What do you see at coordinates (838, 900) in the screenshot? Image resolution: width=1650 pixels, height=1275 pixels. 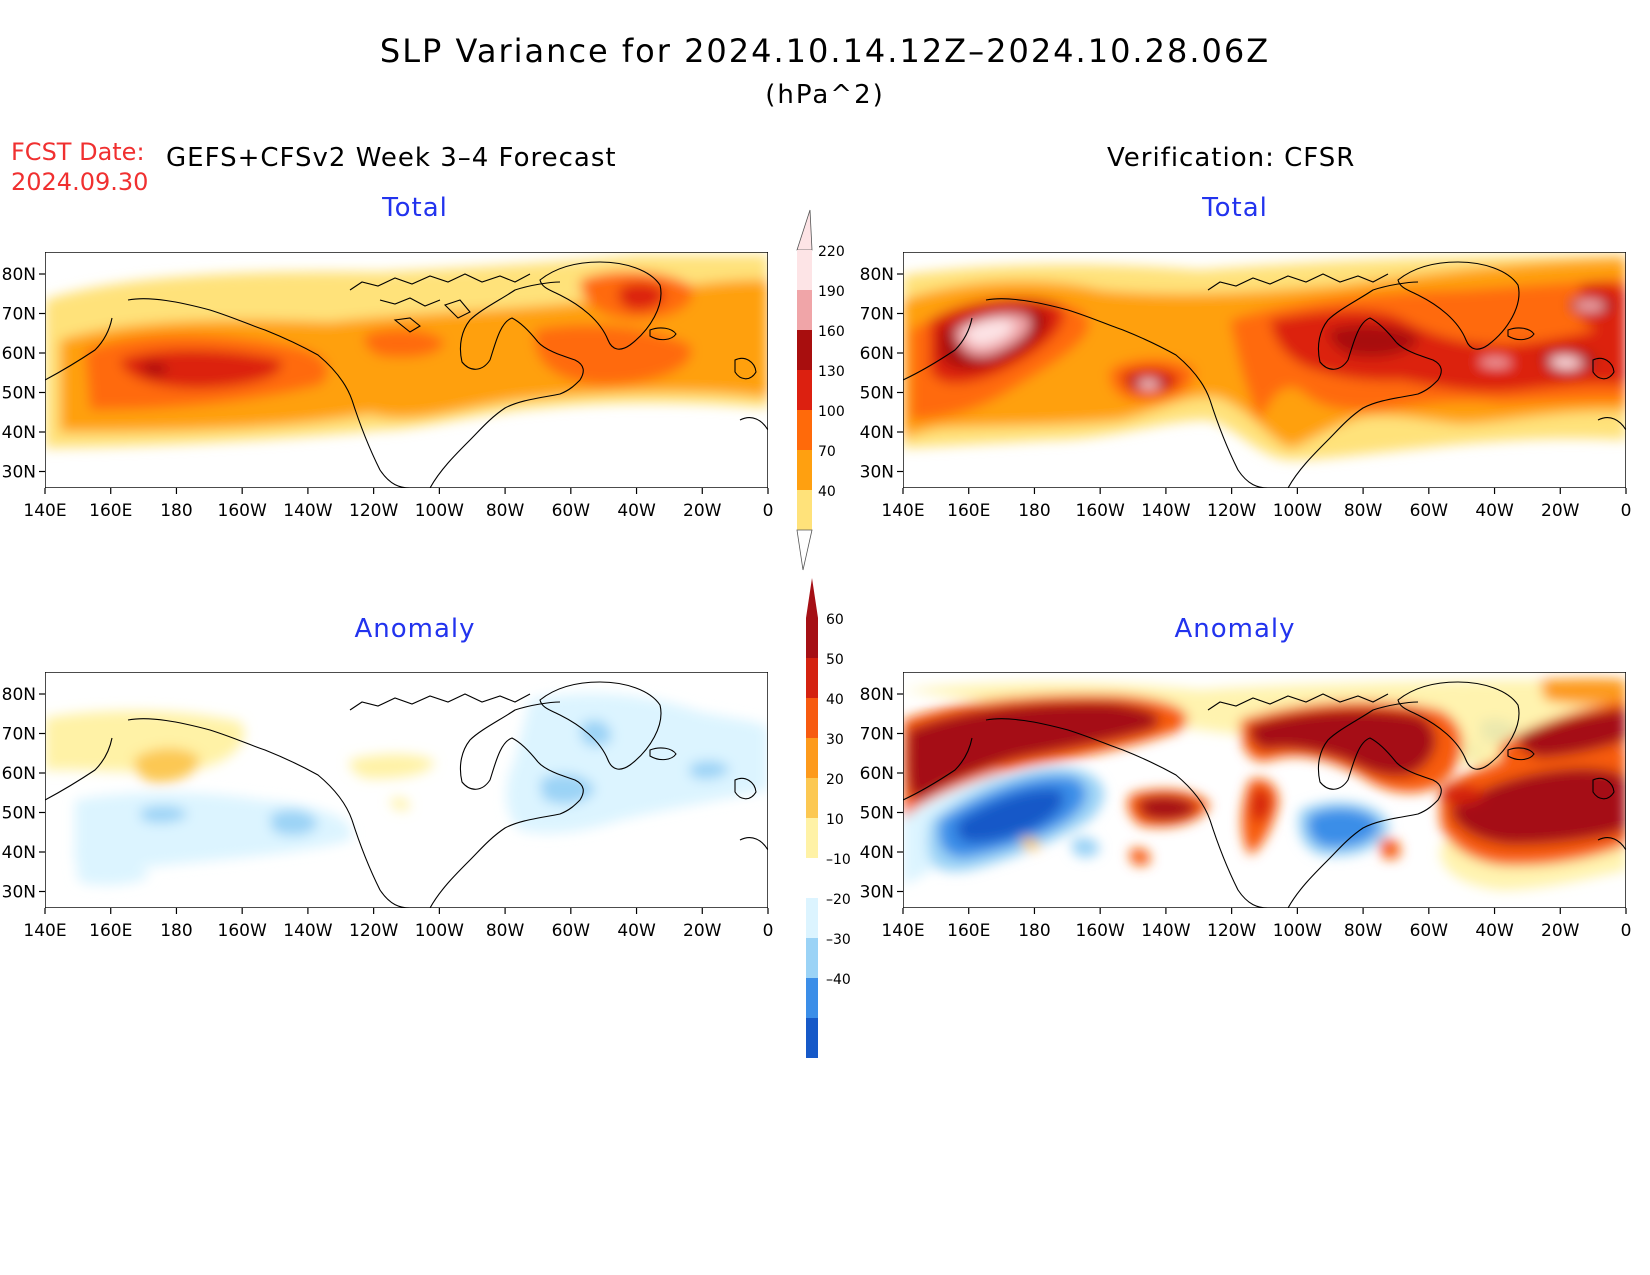 I see `colorbar-label: –20` at bounding box center [838, 900].